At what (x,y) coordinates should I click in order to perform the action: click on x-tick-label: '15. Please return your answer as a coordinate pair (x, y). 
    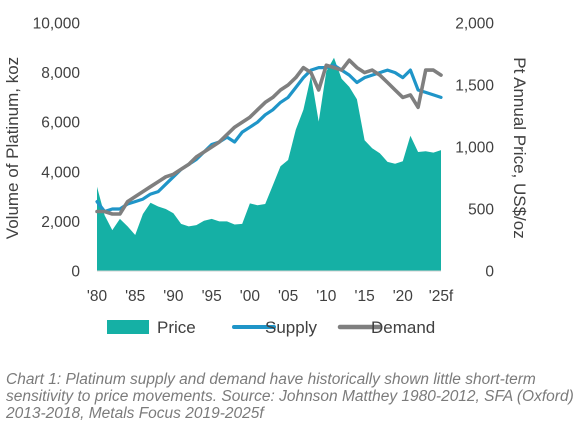
    Looking at the image, I should click on (364, 296).